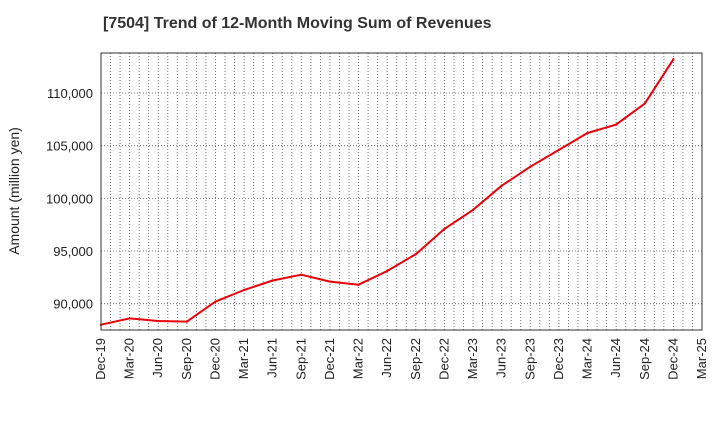 This screenshot has height=440, width=720. Describe the element at coordinates (73, 251) in the screenshot. I see `y-tick-label: 95,000` at that location.